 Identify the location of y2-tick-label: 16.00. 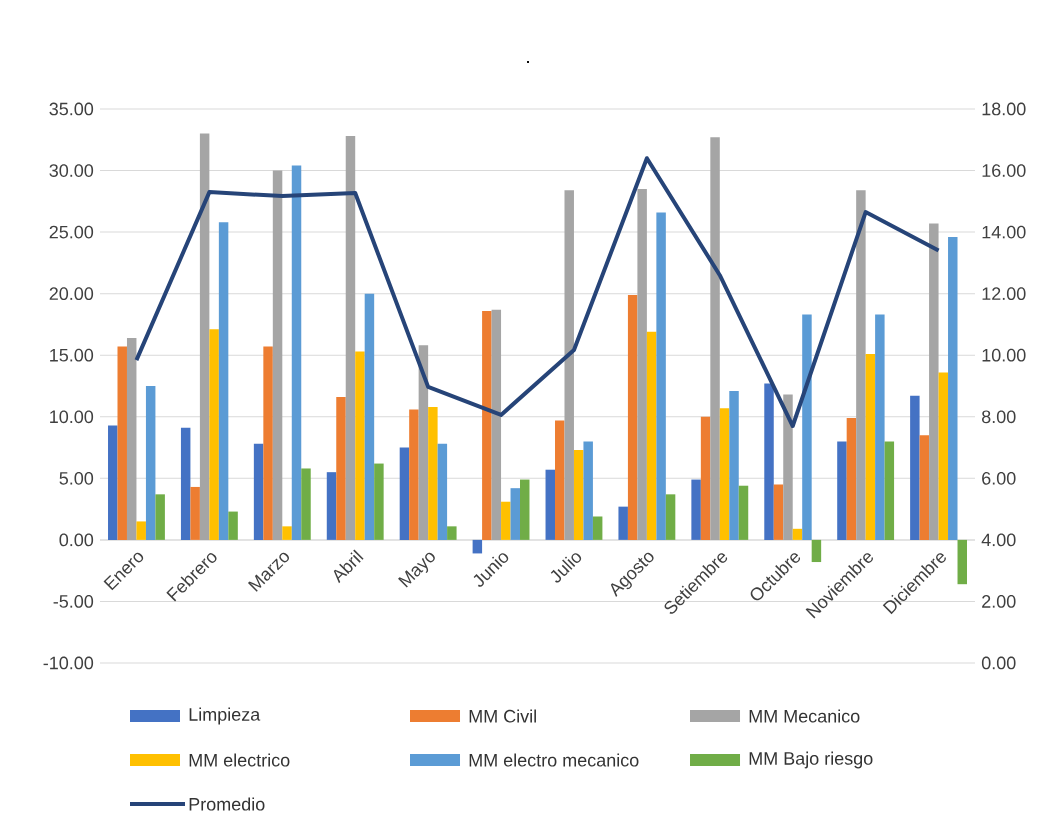
(1004, 170).